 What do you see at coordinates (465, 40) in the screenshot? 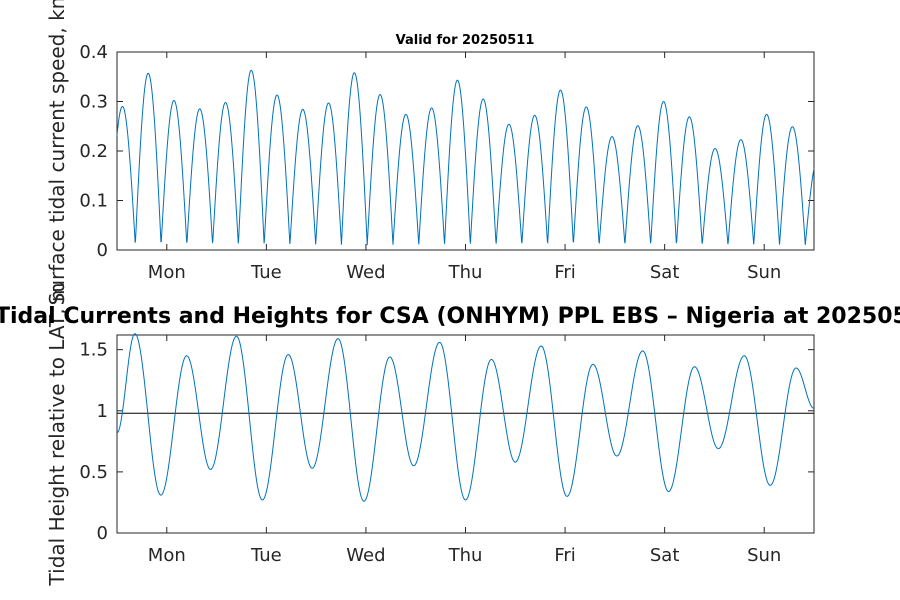
I see `current-speed-title: Valid for 20250511` at bounding box center [465, 40].